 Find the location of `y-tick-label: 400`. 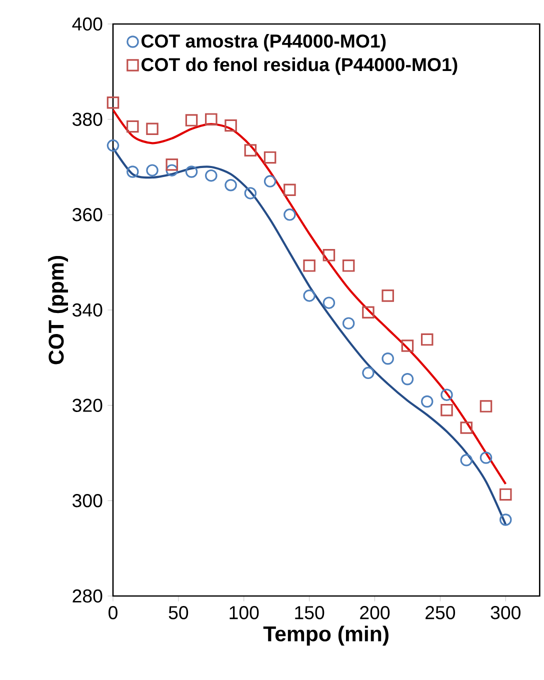

y-tick-label: 400 is located at coordinates (87, 24).